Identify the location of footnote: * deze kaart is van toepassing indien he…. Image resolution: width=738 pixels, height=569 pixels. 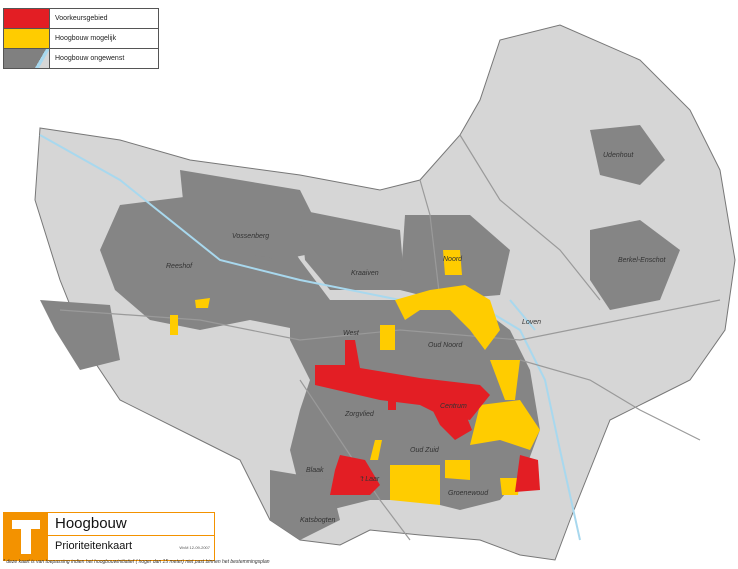
(136, 562).